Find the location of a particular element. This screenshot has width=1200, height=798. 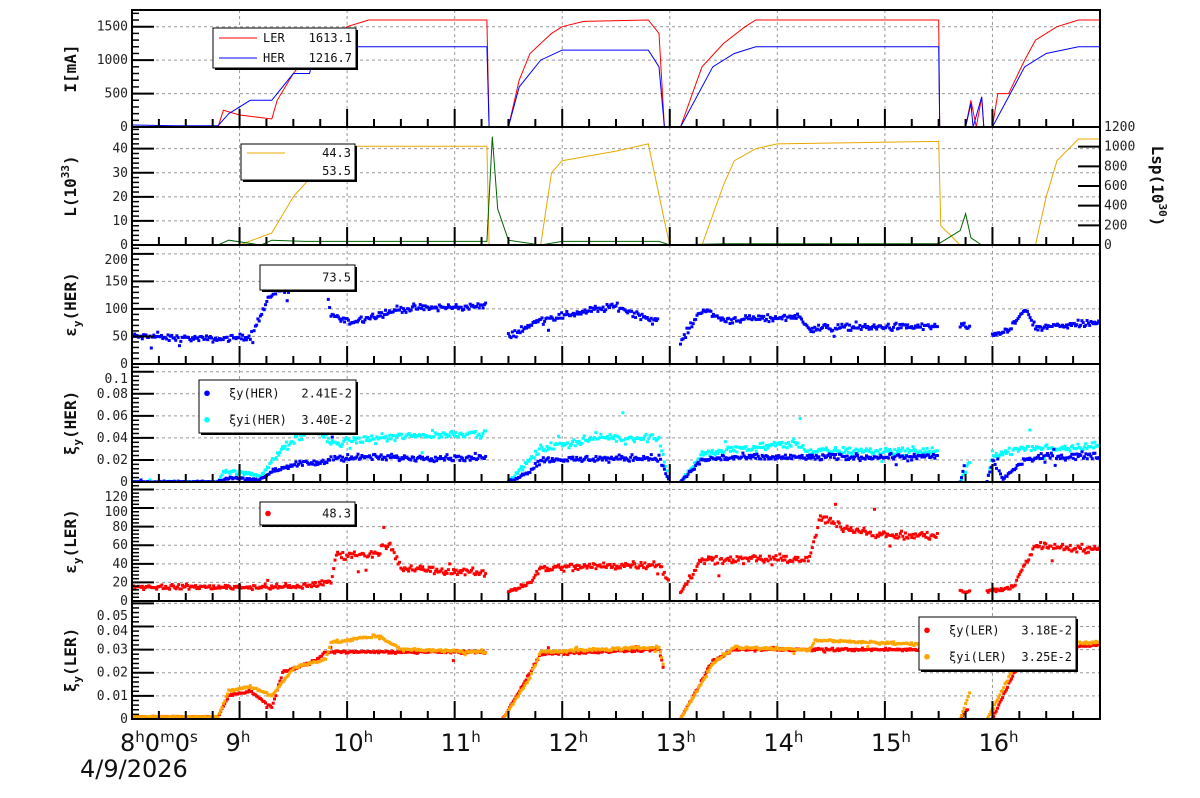

y-tick-label: 0.06 is located at coordinates (112, 416).